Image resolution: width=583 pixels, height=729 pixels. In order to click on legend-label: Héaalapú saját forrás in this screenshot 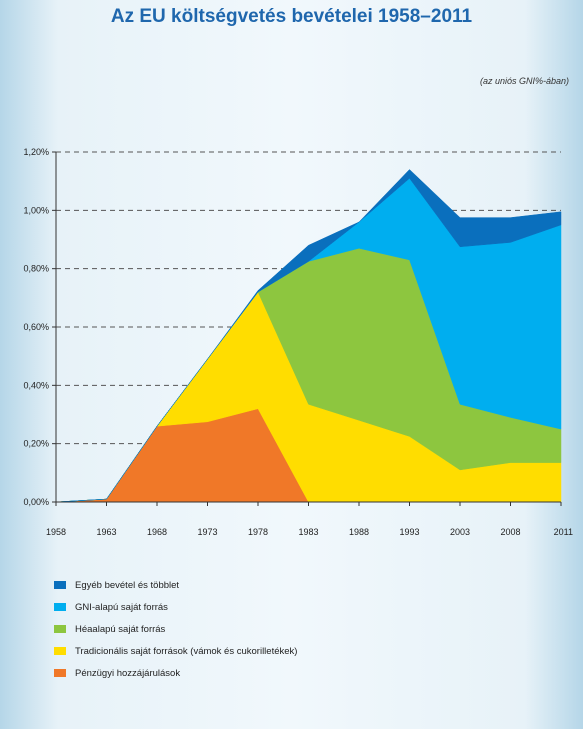, I will do `click(120, 629)`.